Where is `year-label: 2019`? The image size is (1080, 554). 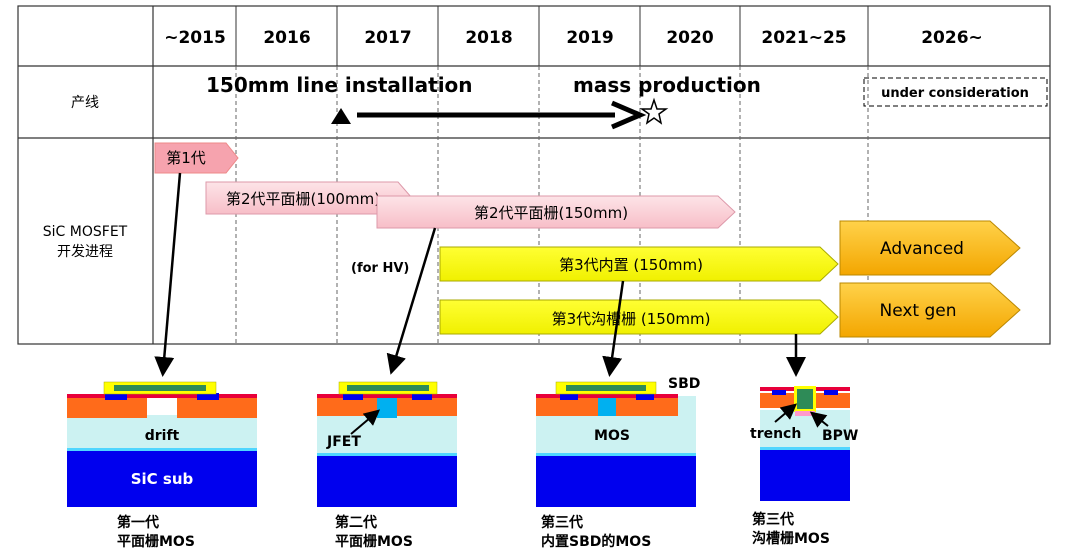 year-label: 2019 is located at coordinates (589, 38).